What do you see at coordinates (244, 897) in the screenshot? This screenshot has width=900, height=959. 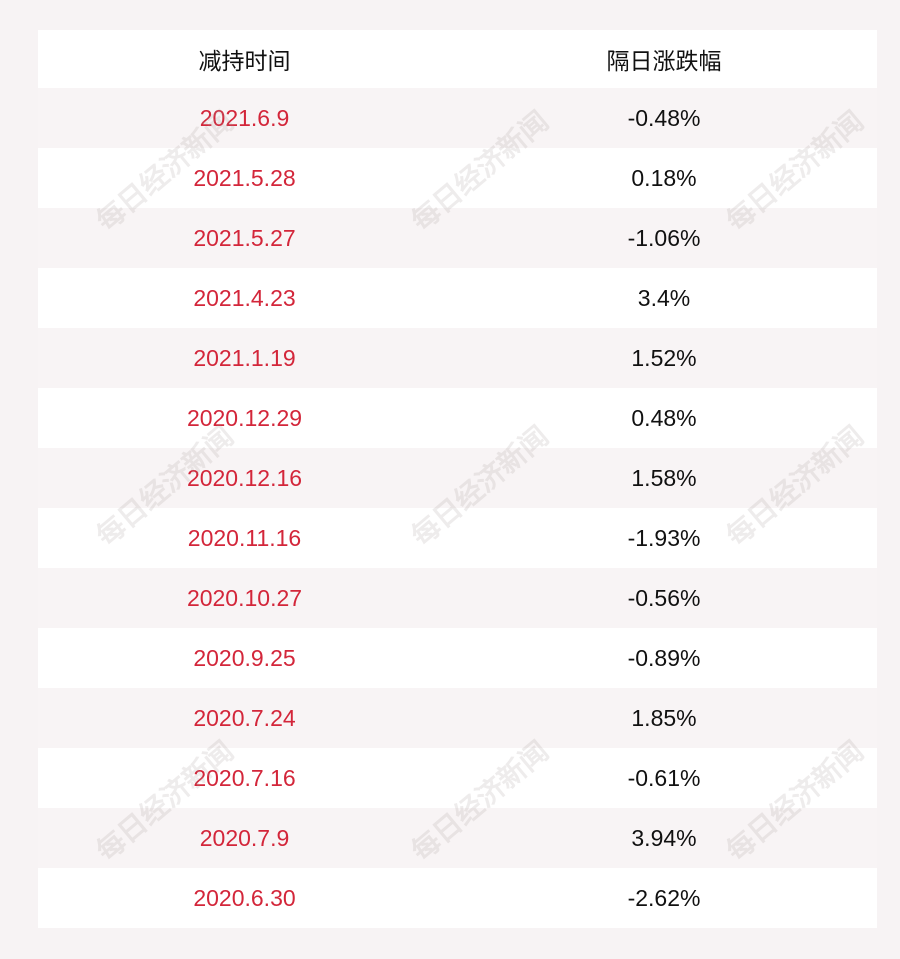 I see `date-cell: 2020.6.30` at bounding box center [244, 897].